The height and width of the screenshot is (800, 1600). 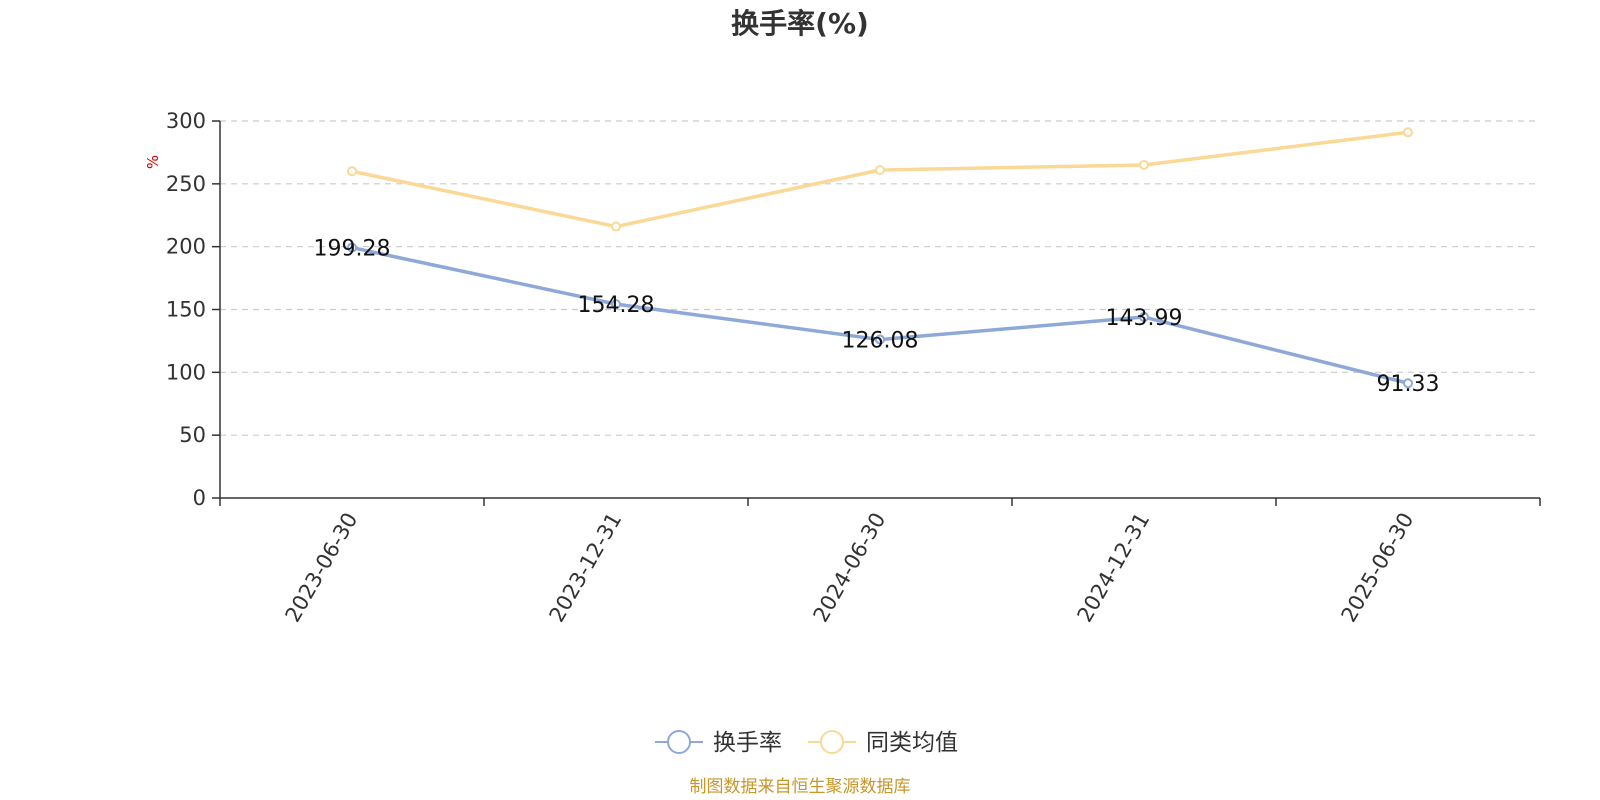 What do you see at coordinates (850, 568) in the screenshot?
I see `x-tick-label: 2024-06-30` at bounding box center [850, 568].